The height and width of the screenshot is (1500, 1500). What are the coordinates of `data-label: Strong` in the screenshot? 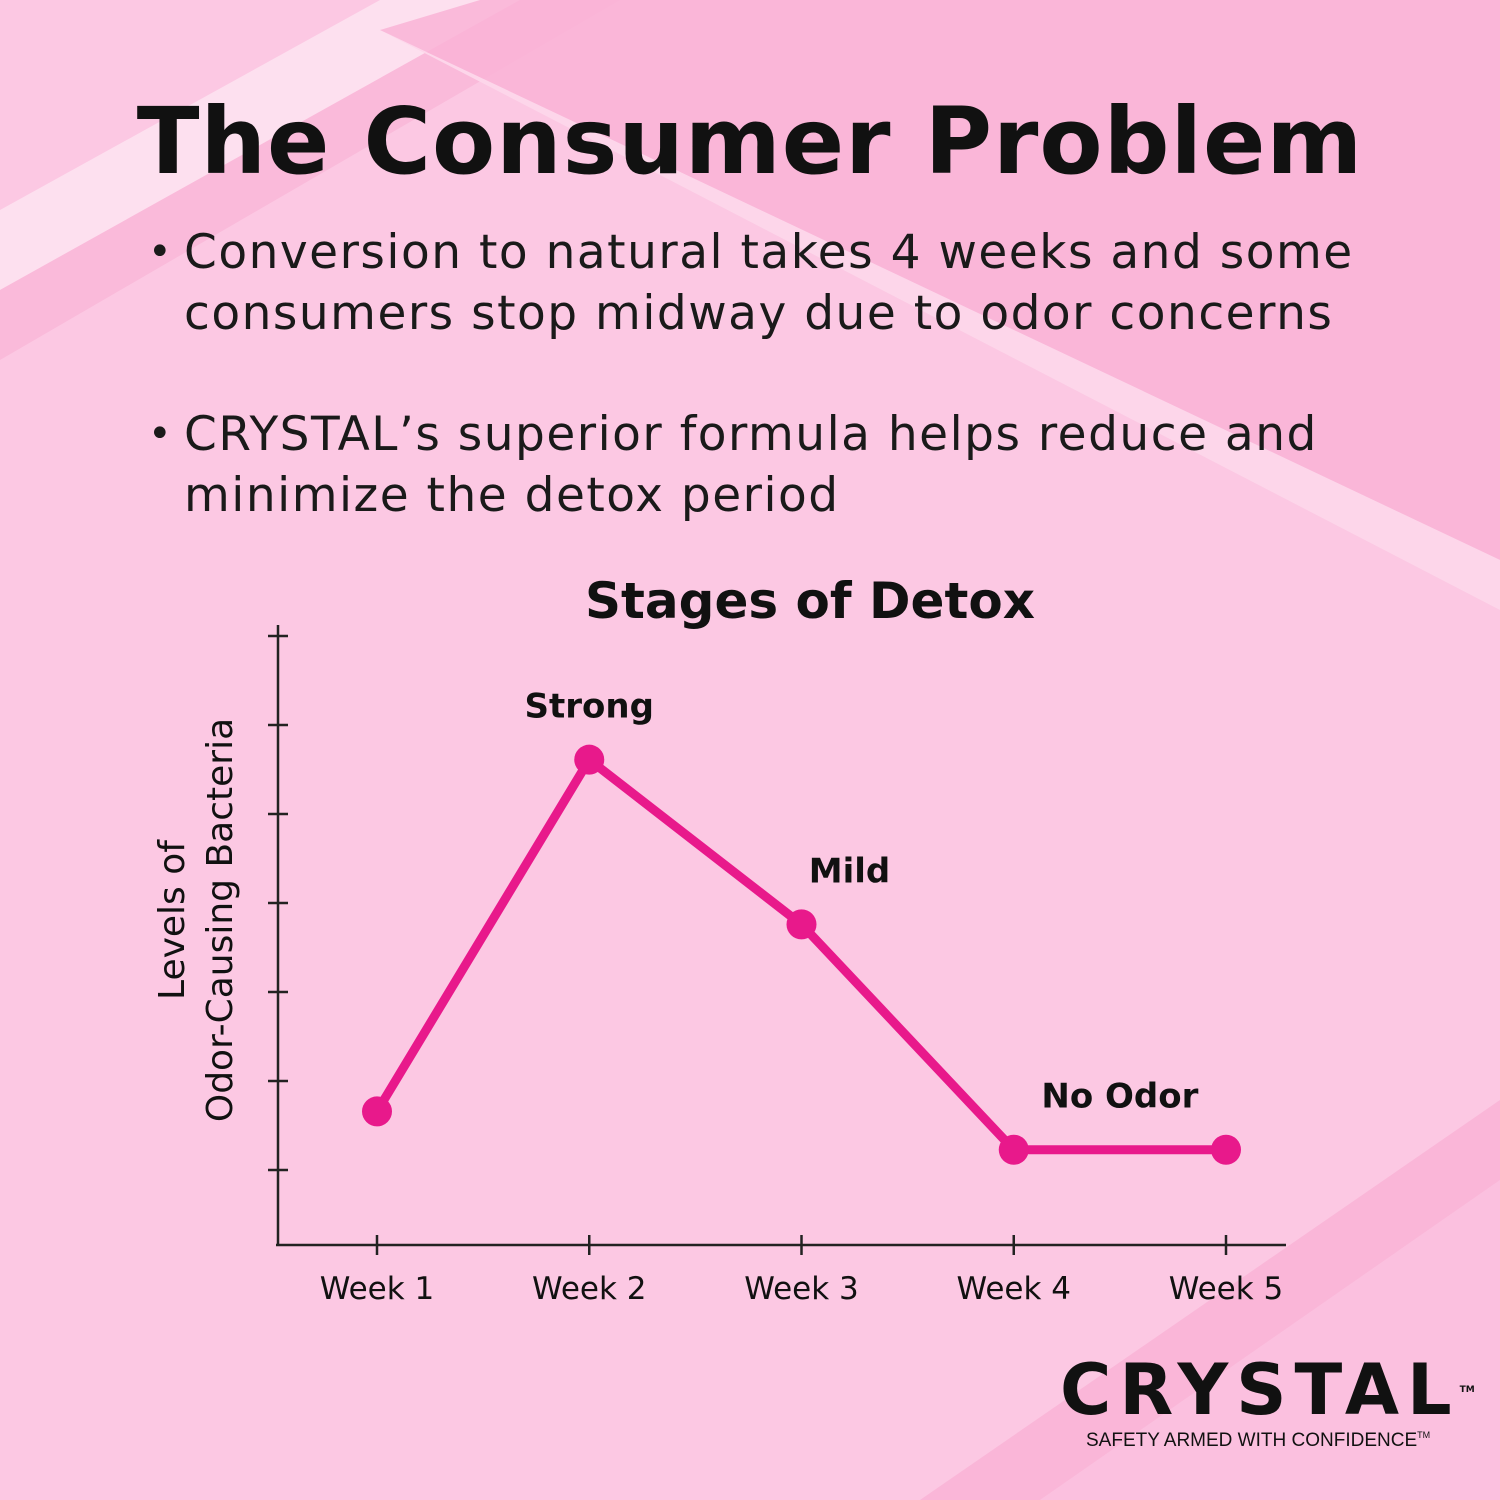 It's located at (589, 707).